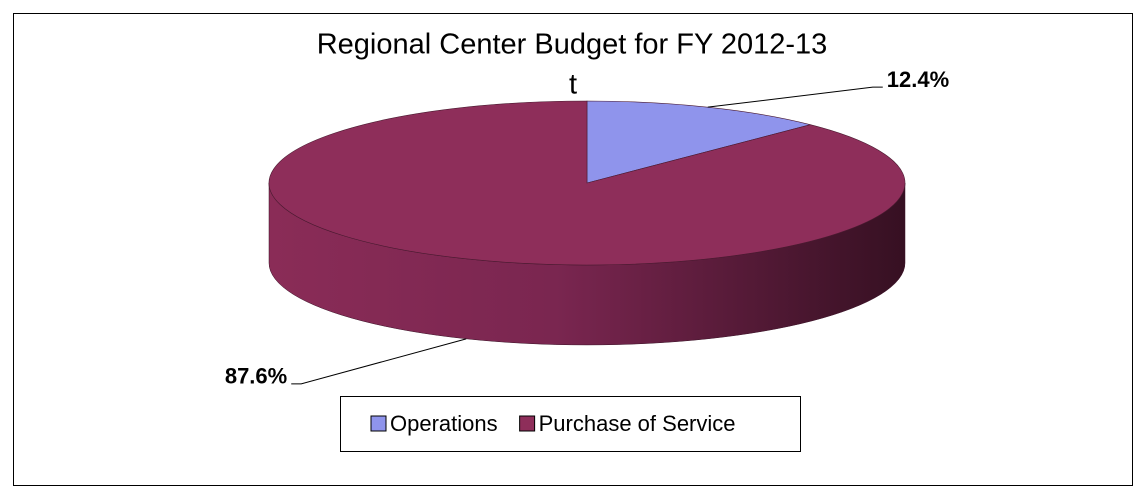 This screenshot has width=1145, height=498. Describe the element at coordinates (573, 85) in the screenshot. I see `chart-subtitle: t` at that location.